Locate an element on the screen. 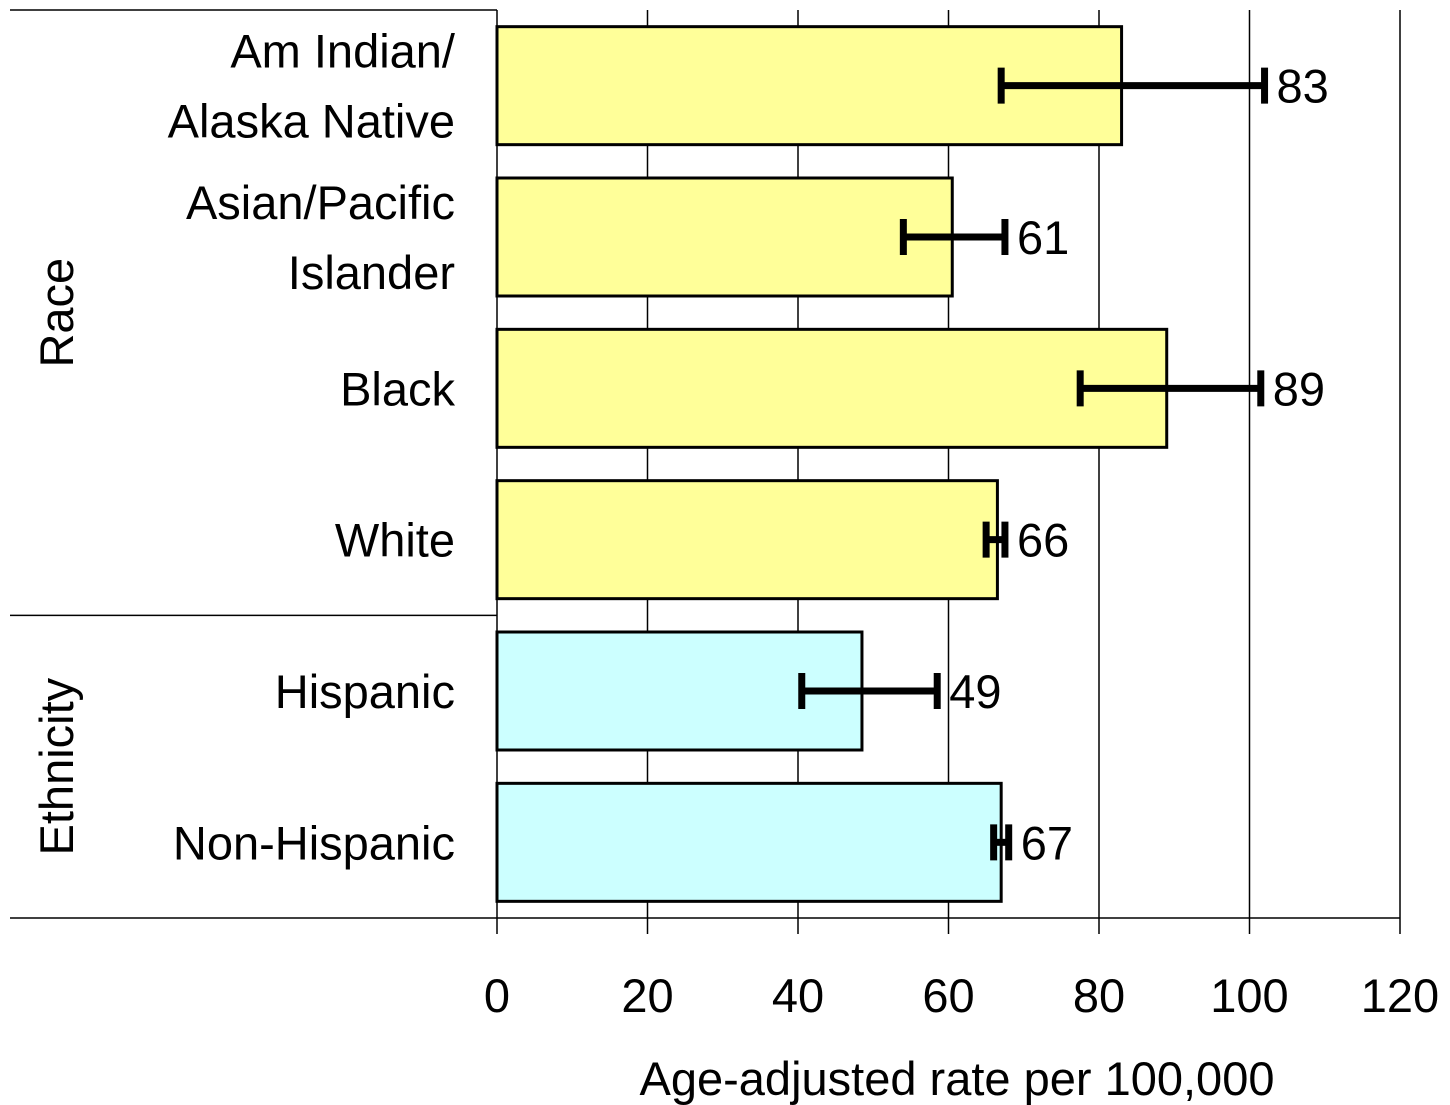 This screenshot has height=1105, width=1450. group-label: Ethnicity is located at coordinates (56, 766).